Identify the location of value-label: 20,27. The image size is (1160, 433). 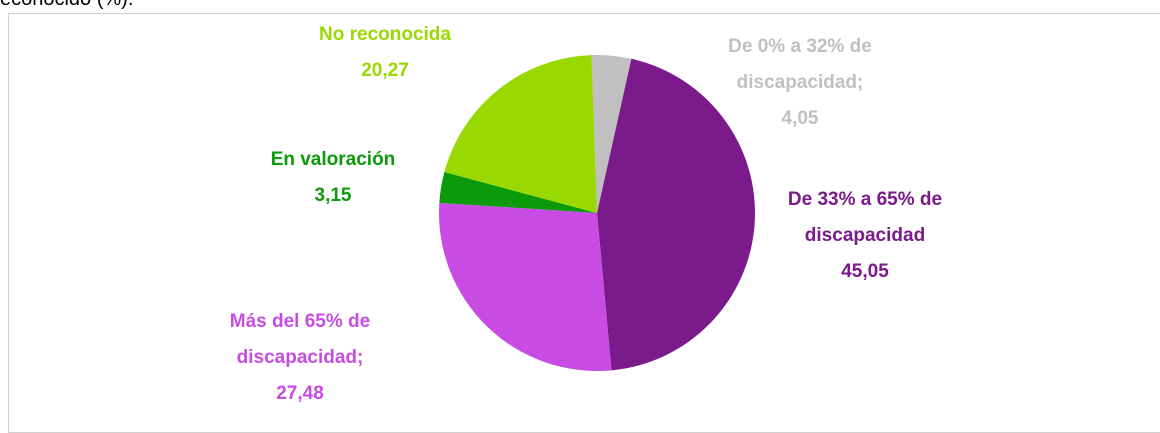
(385, 70).